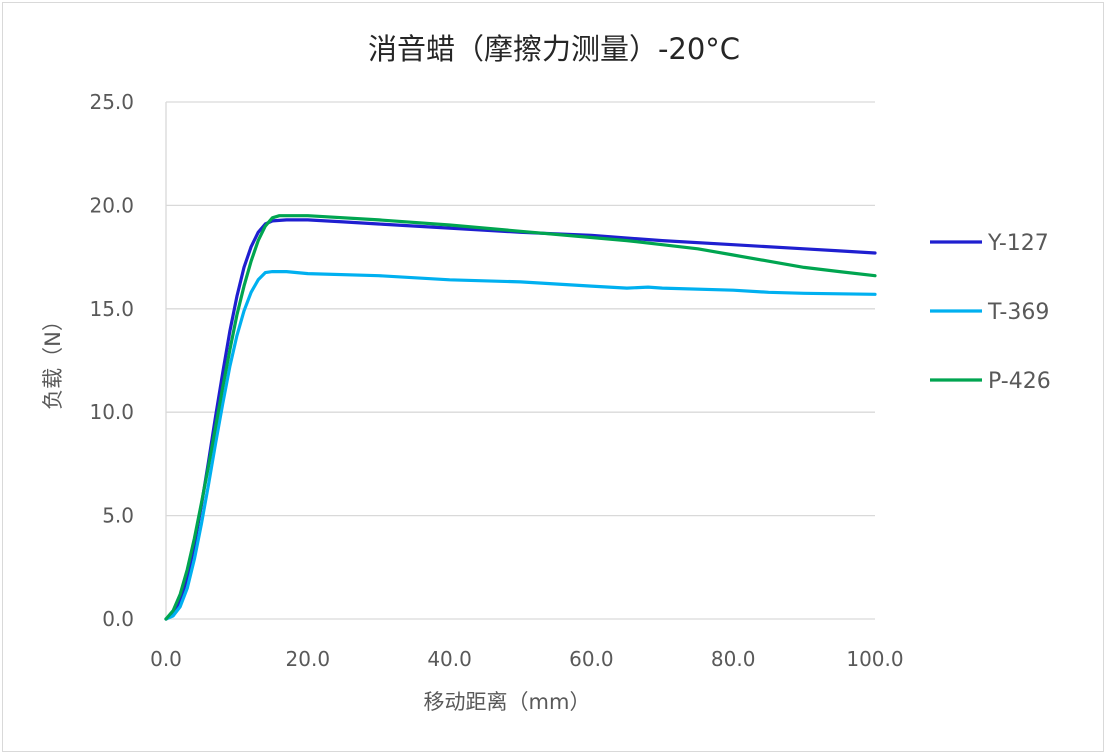 The width and height of the screenshot is (1108, 756). Describe the element at coordinates (1018, 312) in the screenshot. I see `legend-label: T-369` at that location.